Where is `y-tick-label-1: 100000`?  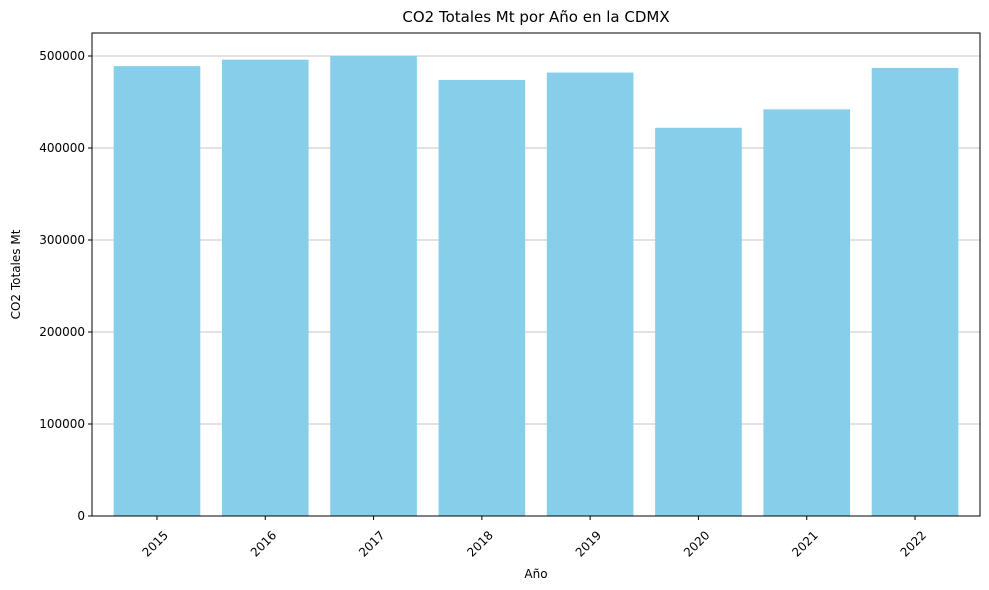 y-tick-label-1: 100000 is located at coordinates (62, 424).